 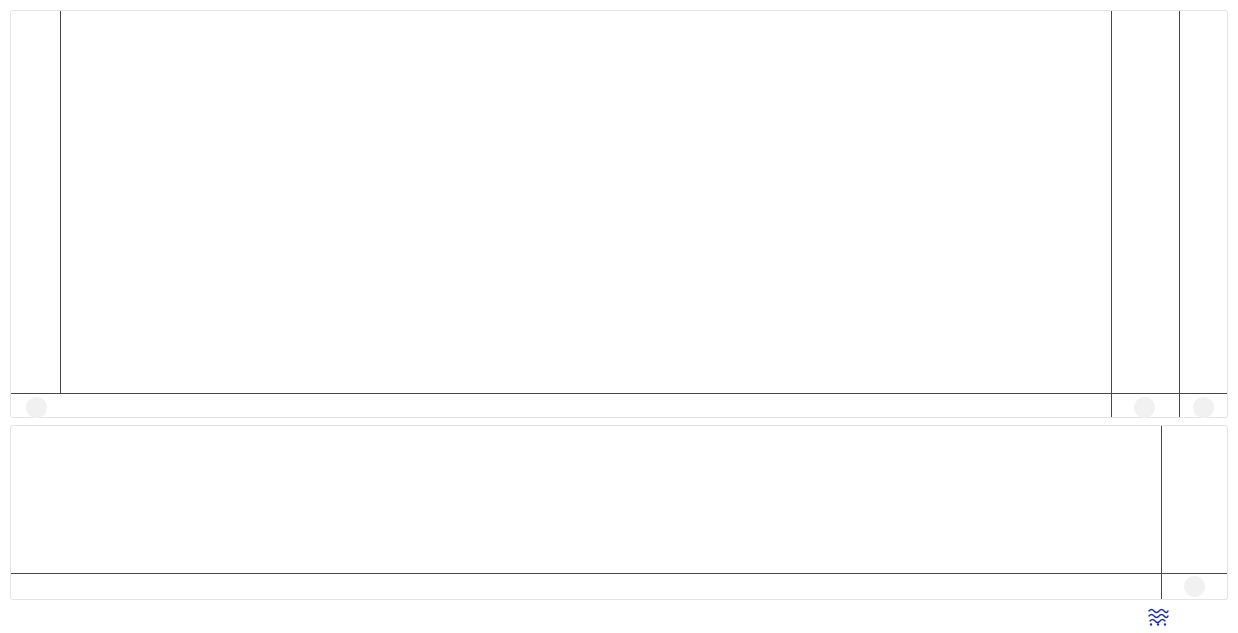 What do you see at coordinates (1111, 214) in the screenshot?
I see `right-axis-a-separator` at bounding box center [1111, 214].